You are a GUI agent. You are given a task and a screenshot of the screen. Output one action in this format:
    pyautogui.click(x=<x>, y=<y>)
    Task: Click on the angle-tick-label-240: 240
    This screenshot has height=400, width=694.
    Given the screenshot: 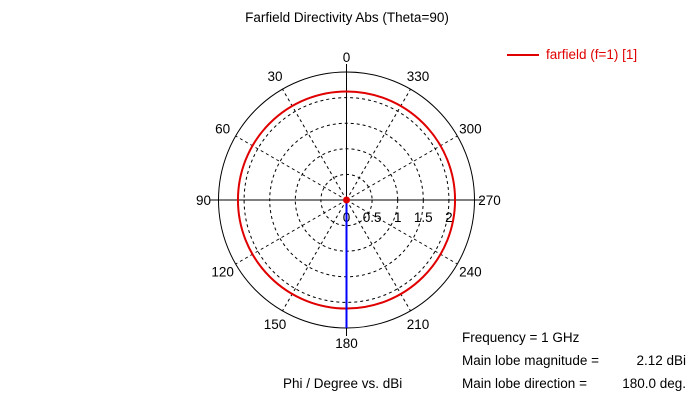 What is the action you would take?
    pyautogui.click(x=470, y=272)
    